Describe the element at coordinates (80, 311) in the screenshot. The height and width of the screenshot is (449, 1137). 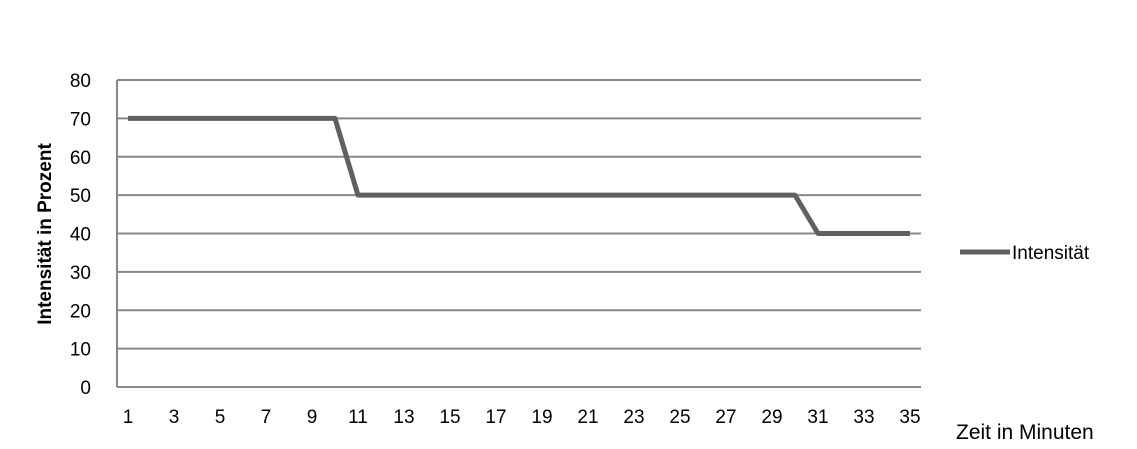
I see `y-tick-label: 20` at that location.